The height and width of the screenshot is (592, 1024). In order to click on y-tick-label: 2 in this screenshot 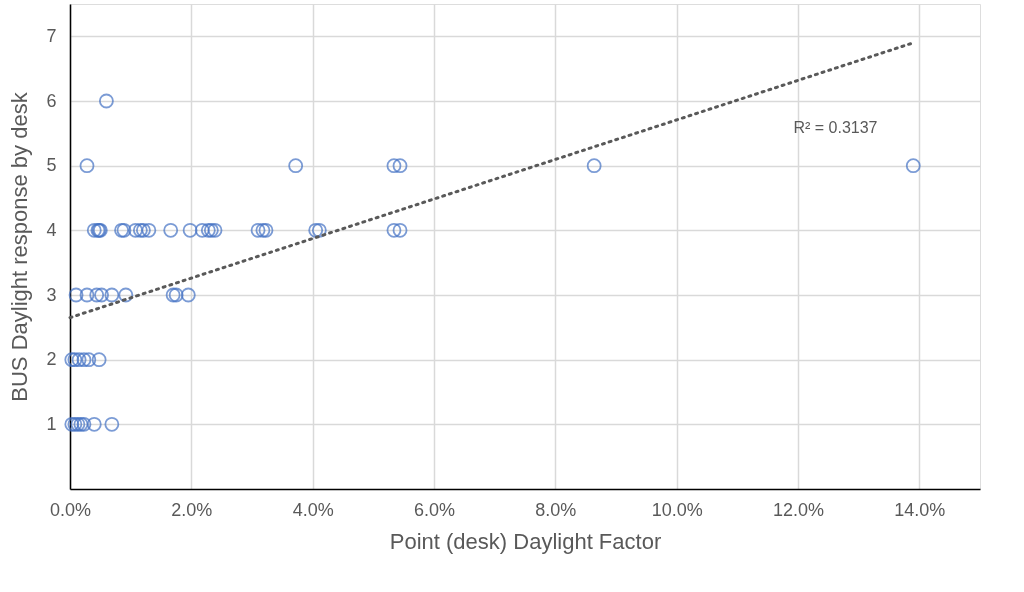, I will do `click(51, 359)`.